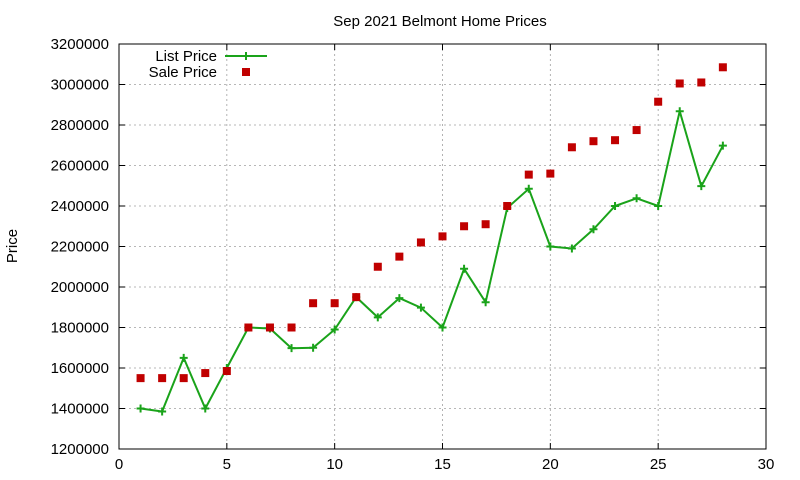  I want to click on y-tick-label: 3000000, so click(80, 85).